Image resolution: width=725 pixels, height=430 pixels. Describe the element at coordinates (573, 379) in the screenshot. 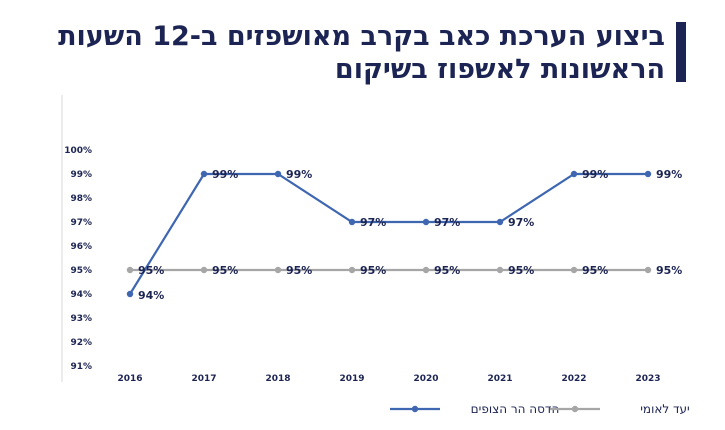

I see `x-tick-label: 2022` at that location.